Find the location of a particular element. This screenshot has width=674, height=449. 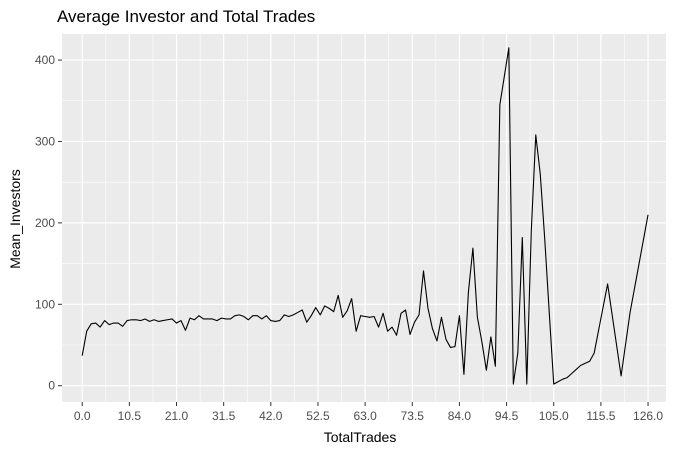

x-tick-label: 52.5 is located at coordinates (318, 416).